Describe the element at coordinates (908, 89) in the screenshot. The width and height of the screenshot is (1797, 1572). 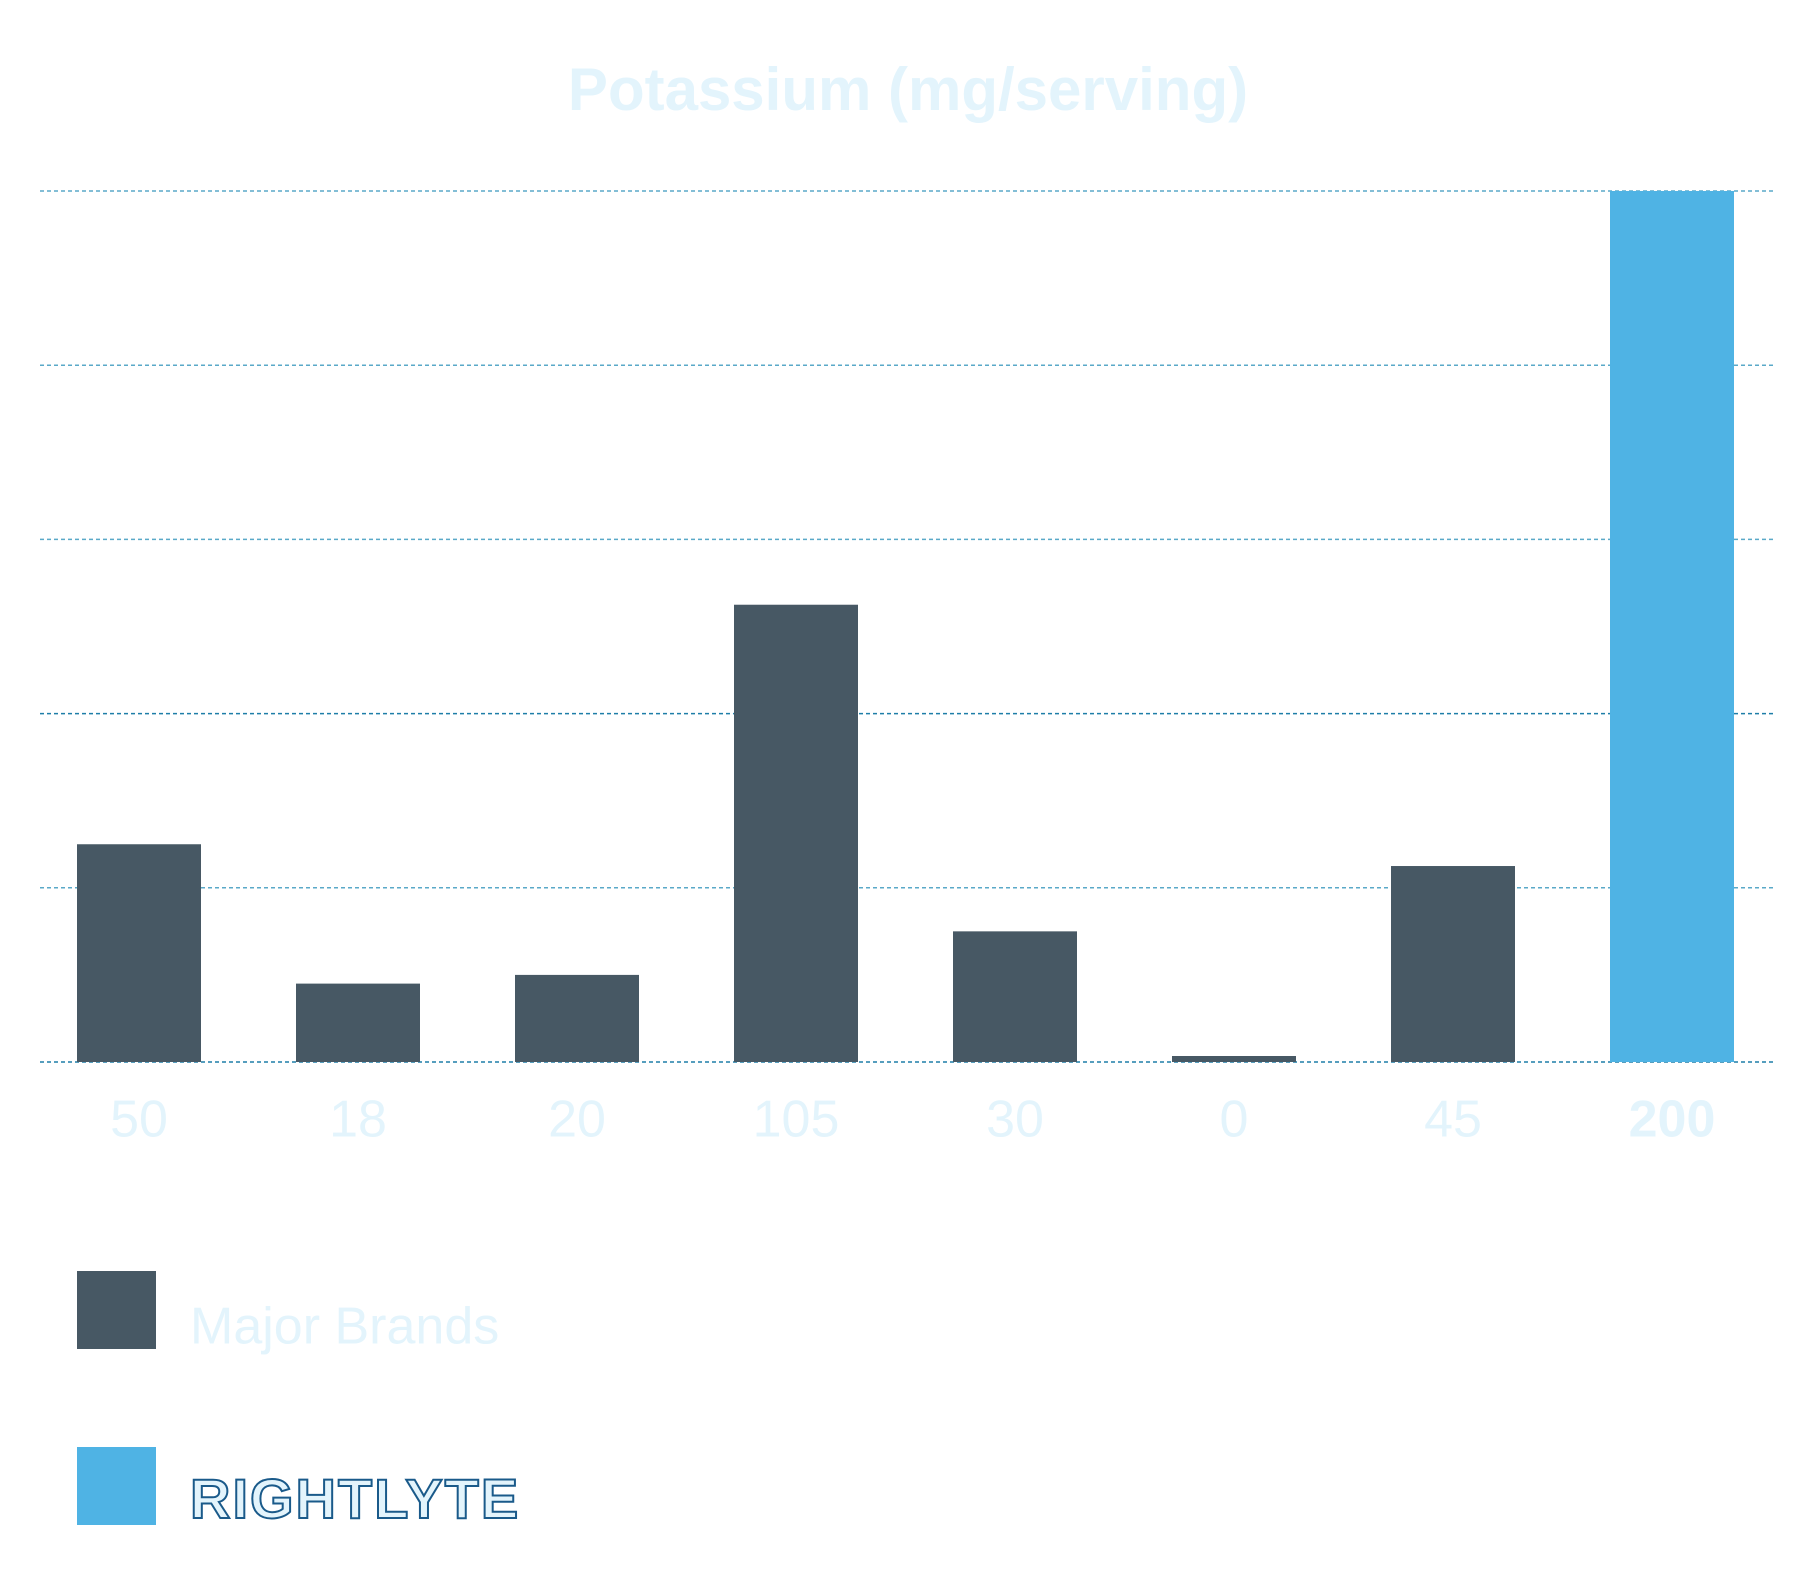
I see `chart-title: Potassium (mg/serving)` at that location.